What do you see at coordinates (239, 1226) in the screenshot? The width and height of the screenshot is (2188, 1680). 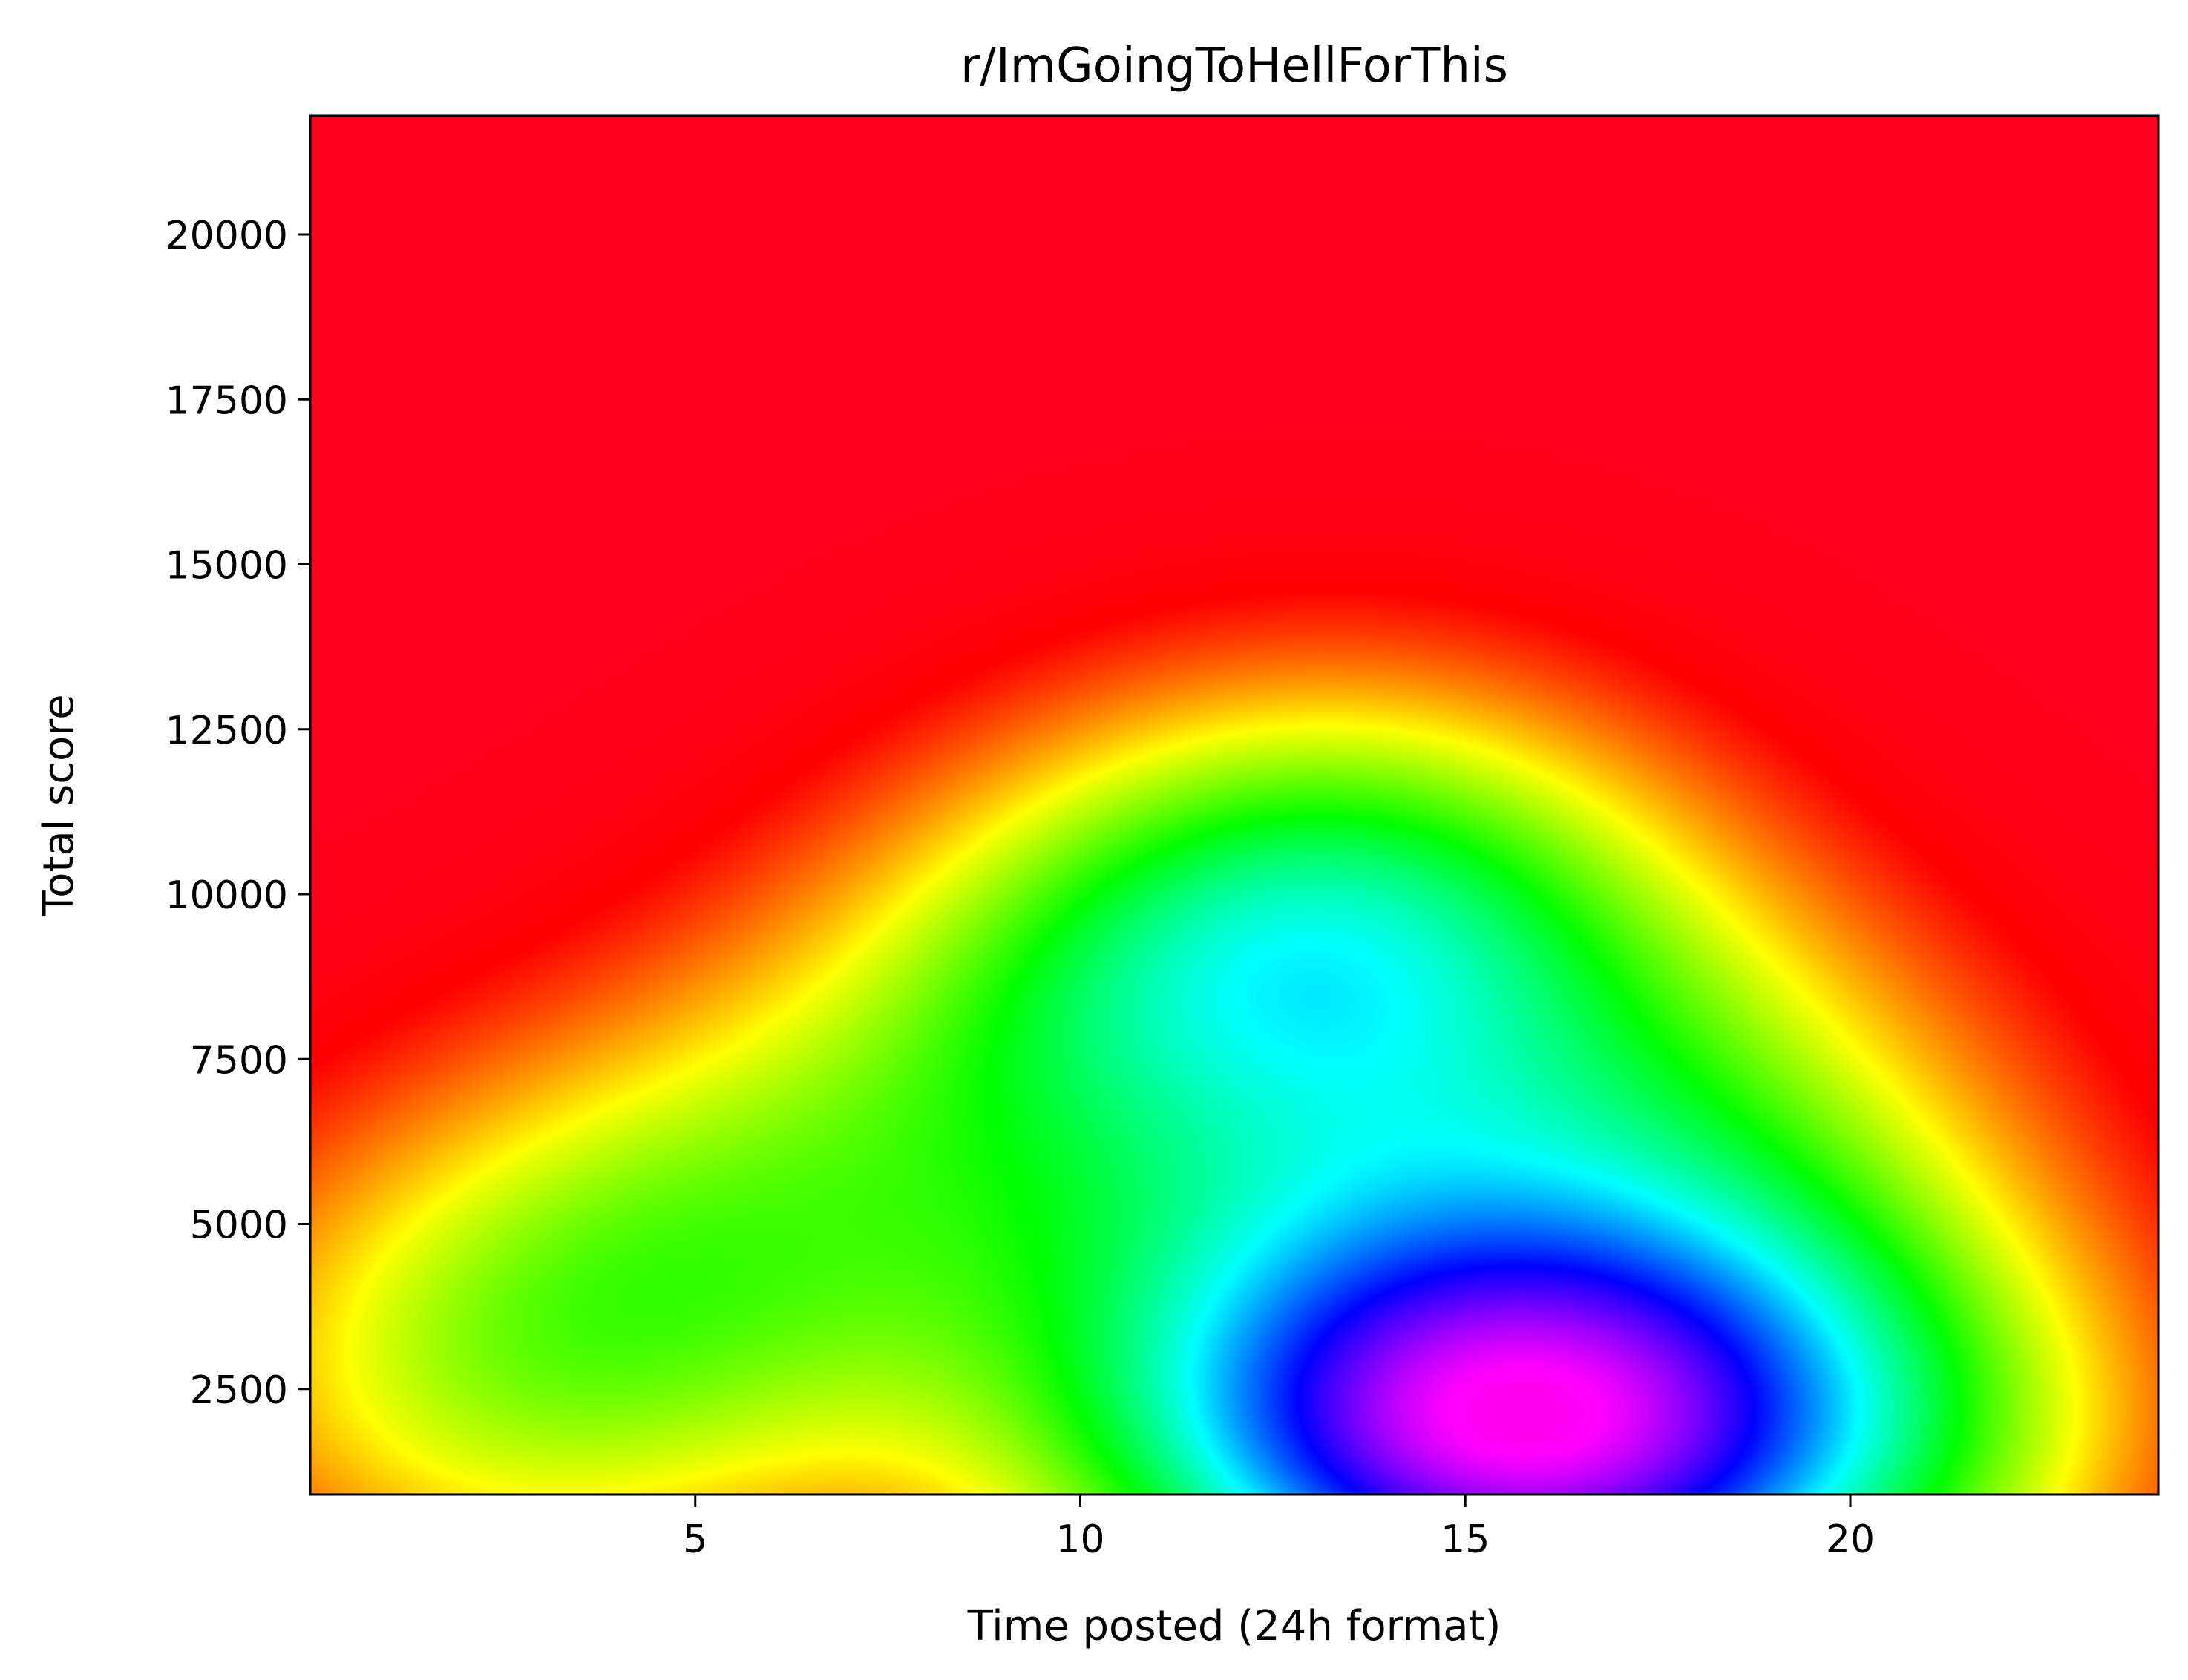 I see `y-tick-label: 5000` at bounding box center [239, 1226].